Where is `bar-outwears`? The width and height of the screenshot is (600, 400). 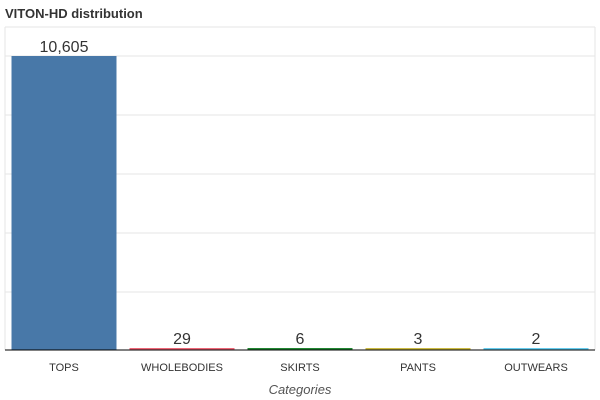 bar-outwears is located at coordinates (536, 349).